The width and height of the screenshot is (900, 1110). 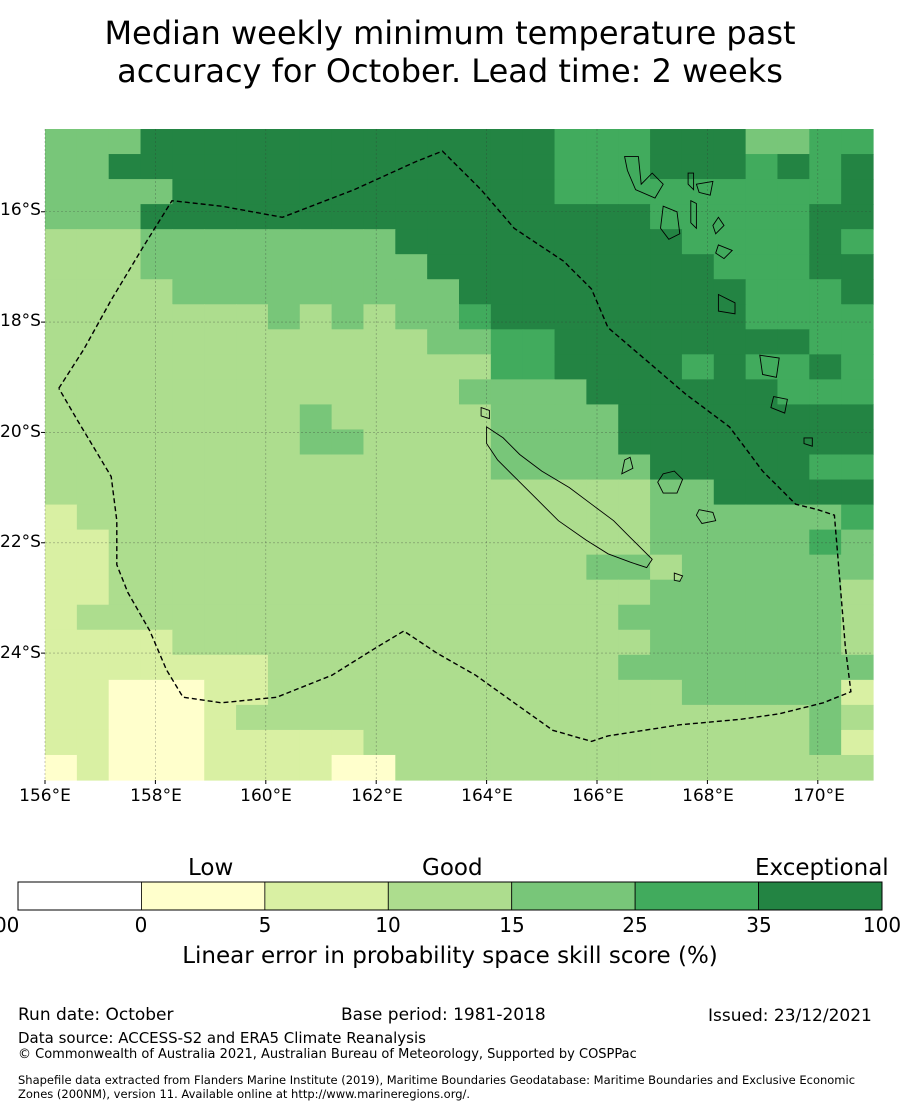 What do you see at coordinates (20, 542) in the screenshot?
I see `lat-label-22s: 22°S` at bounding box center [20, 542].